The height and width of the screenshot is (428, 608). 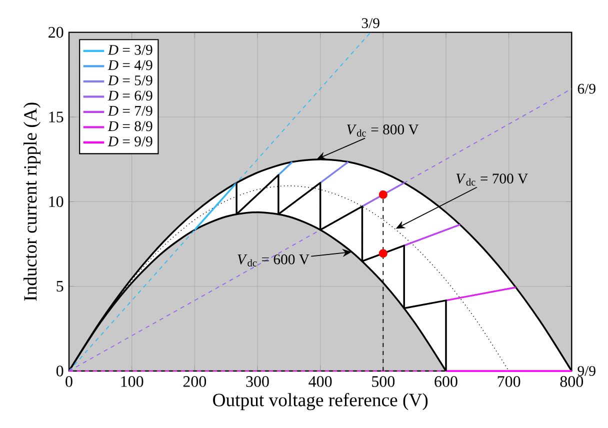 I want to click on annotation: 3/9, so click(x=371, y=23).